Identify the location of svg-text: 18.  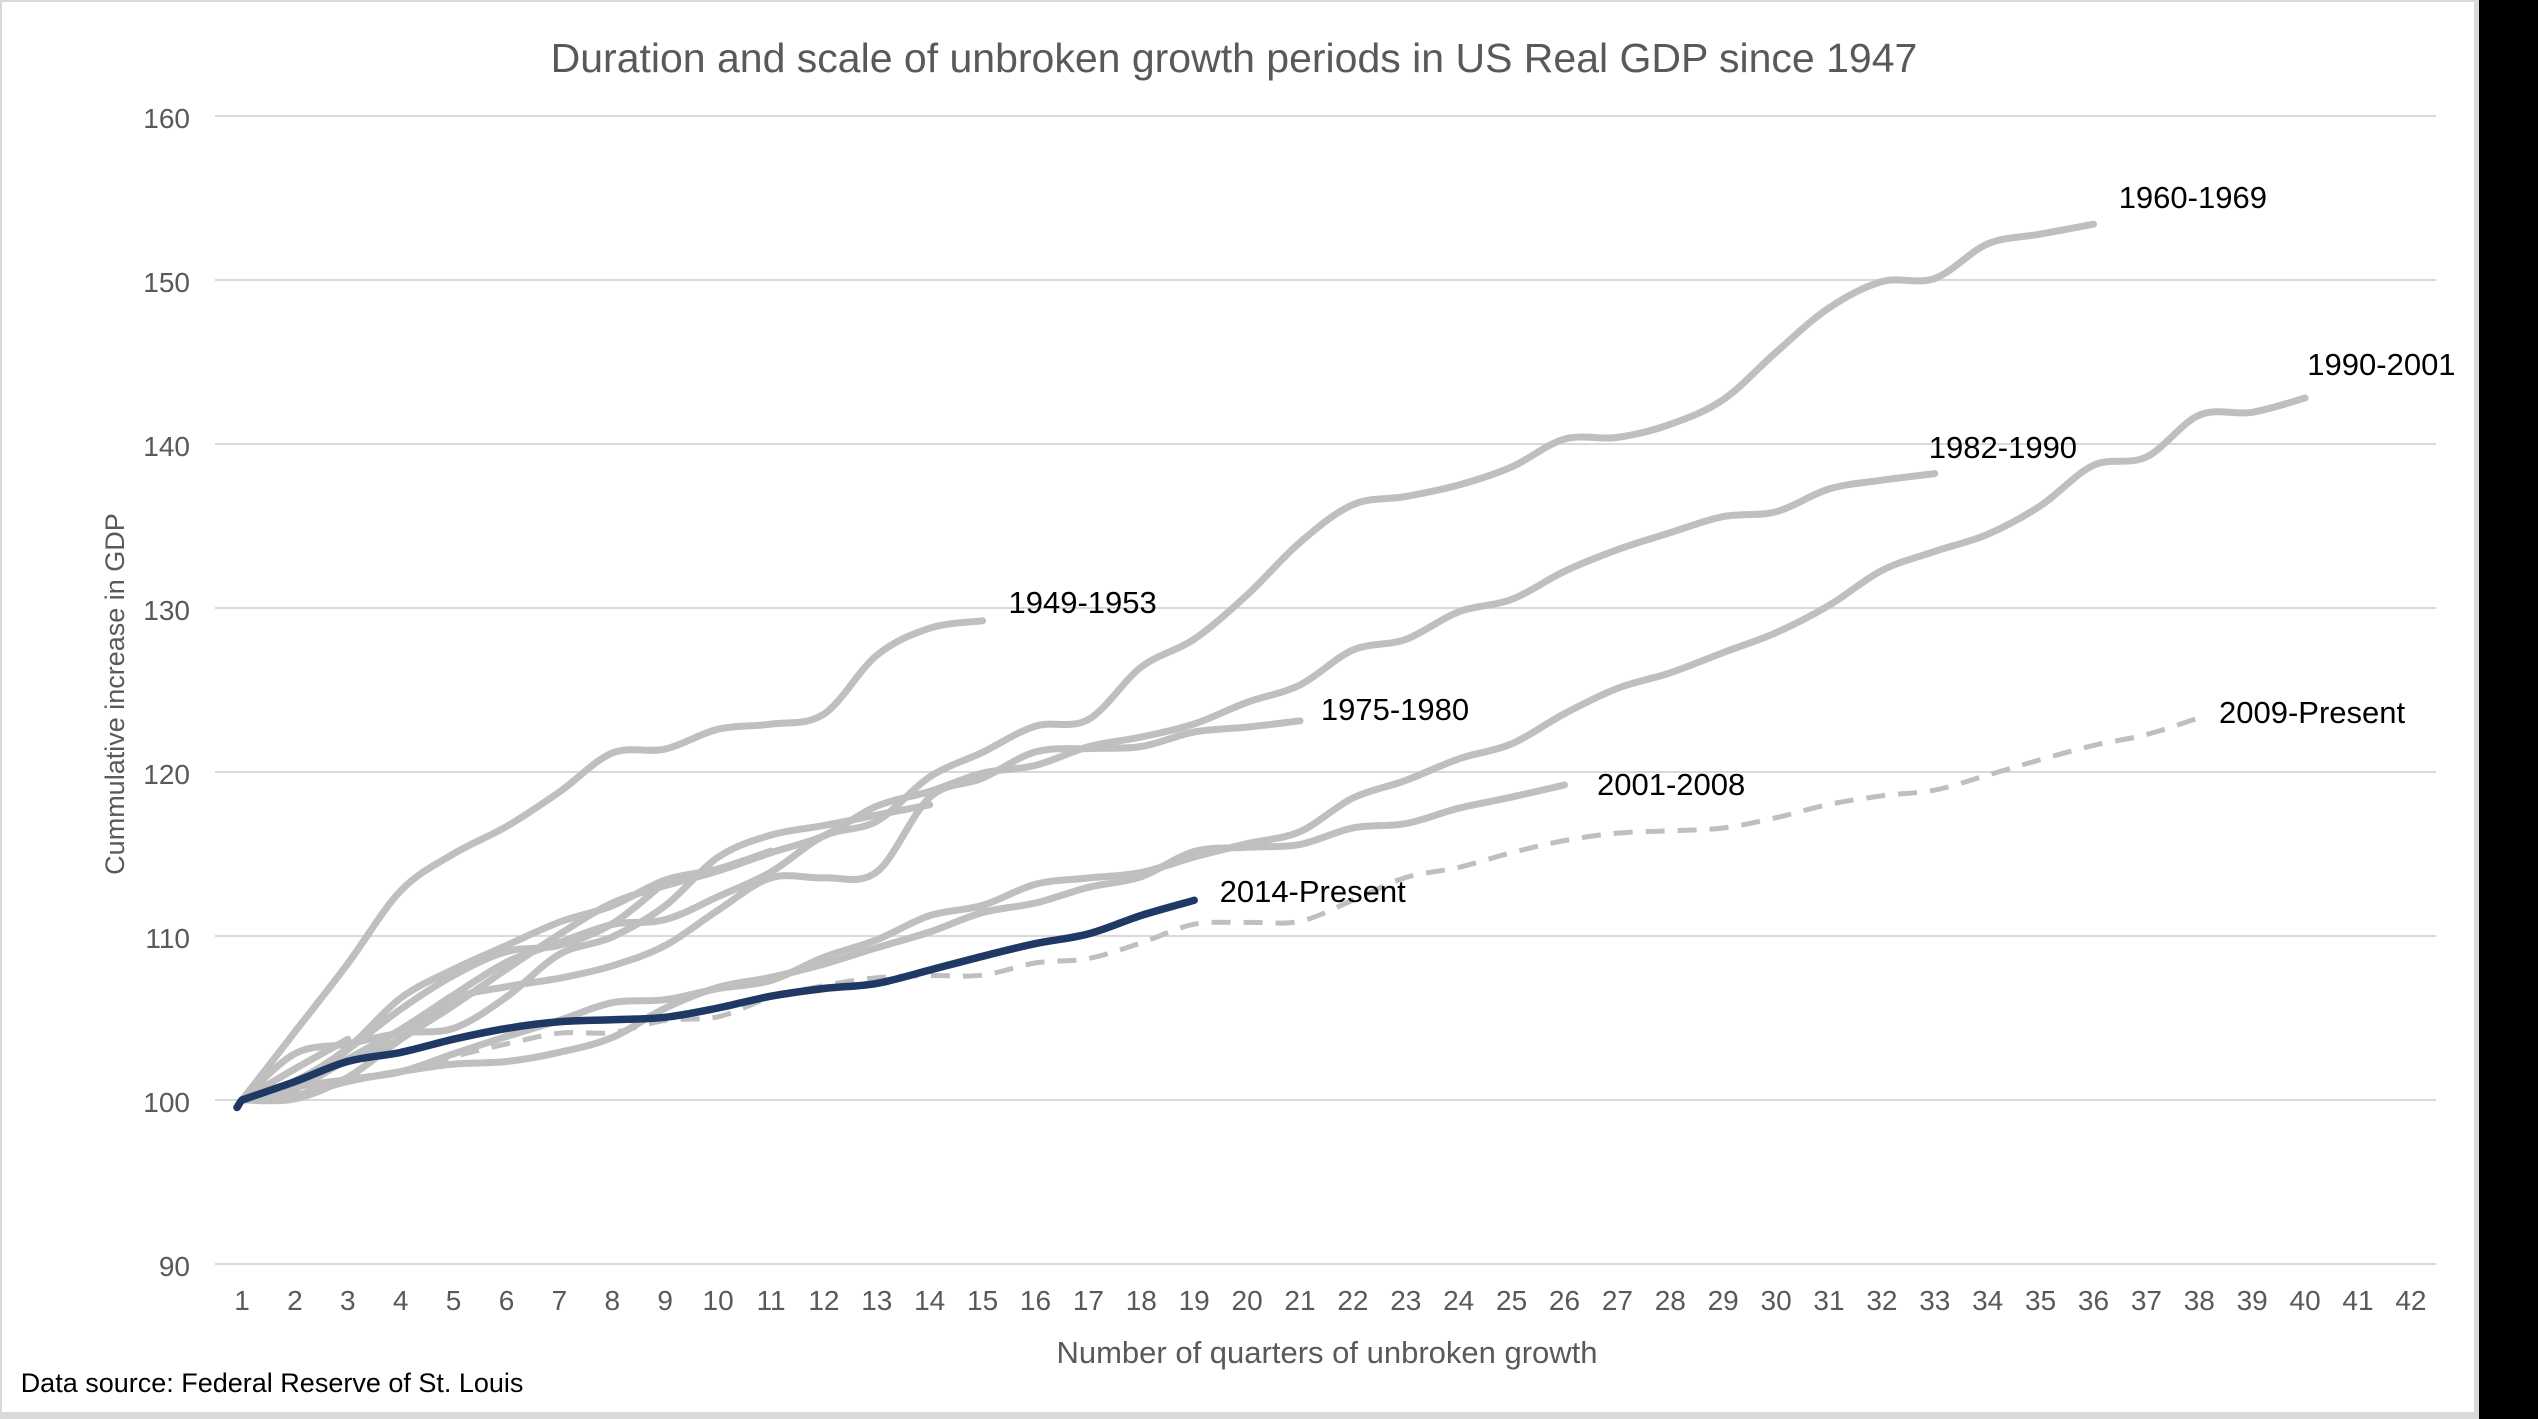
(1141, 1300).